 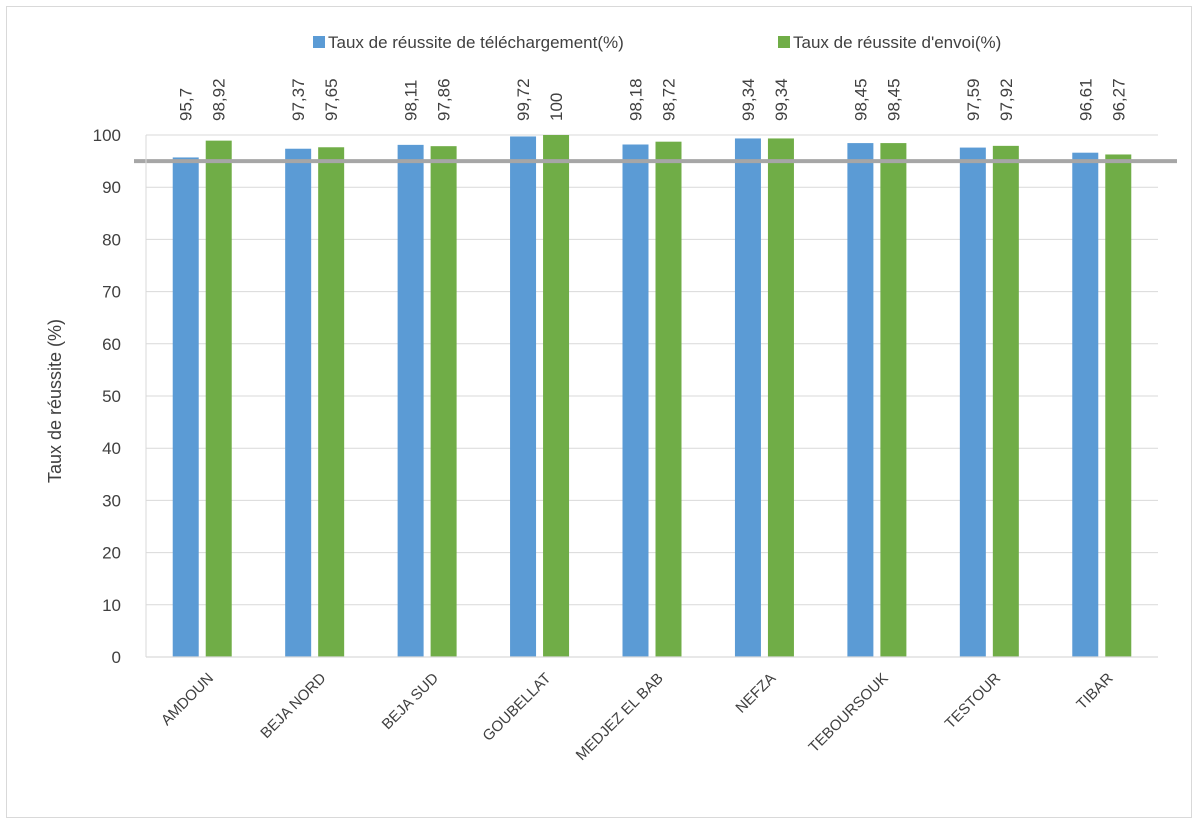 What do you see at coordinates (784, 42) in the screenshot?
I see `legend-swatch-envoi` at bounding box center [784, 42].